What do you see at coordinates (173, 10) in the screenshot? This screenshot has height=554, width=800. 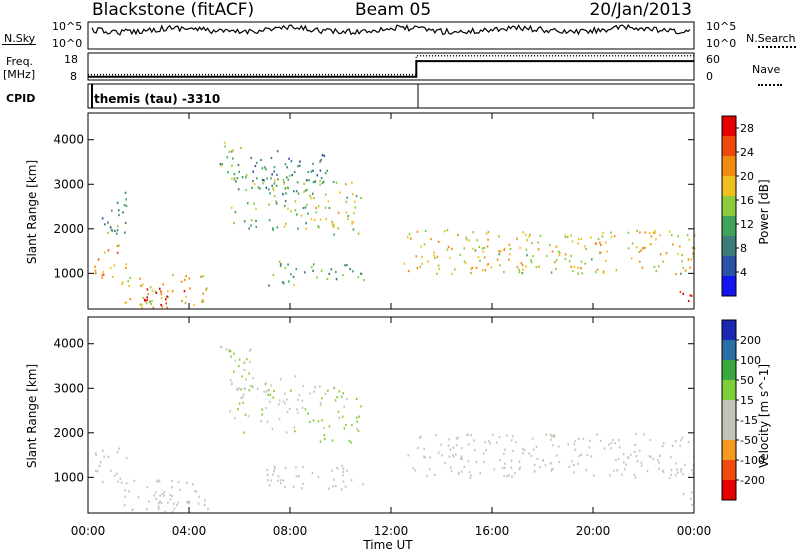 I see `plot-title: Blackstone (fitACF)` at bounding box center [173, 10].